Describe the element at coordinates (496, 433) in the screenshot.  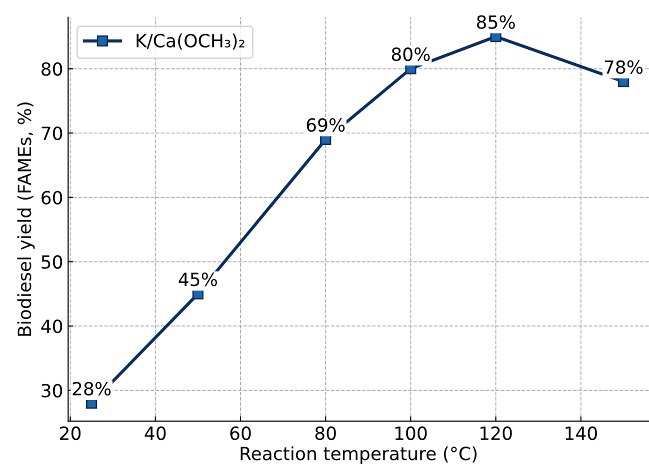
I see `x-tick-label: 120` at that location.